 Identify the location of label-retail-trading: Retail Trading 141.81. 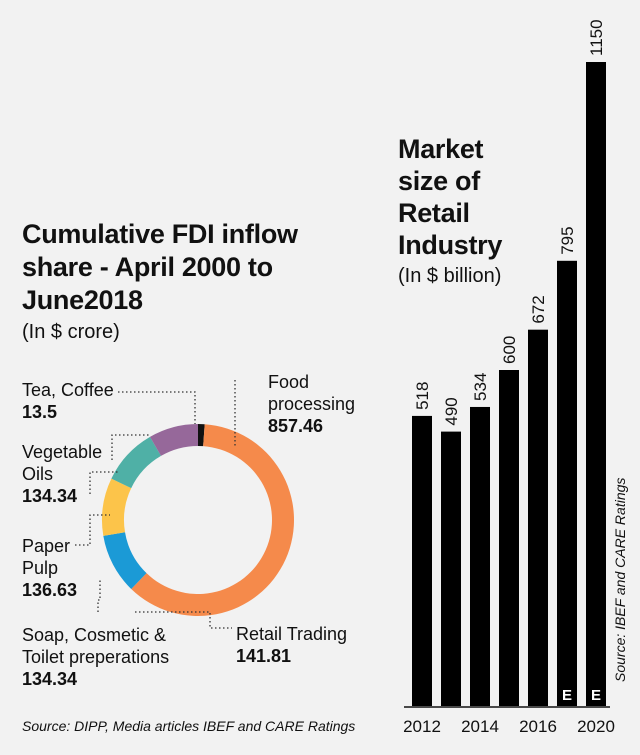
(291, 645).